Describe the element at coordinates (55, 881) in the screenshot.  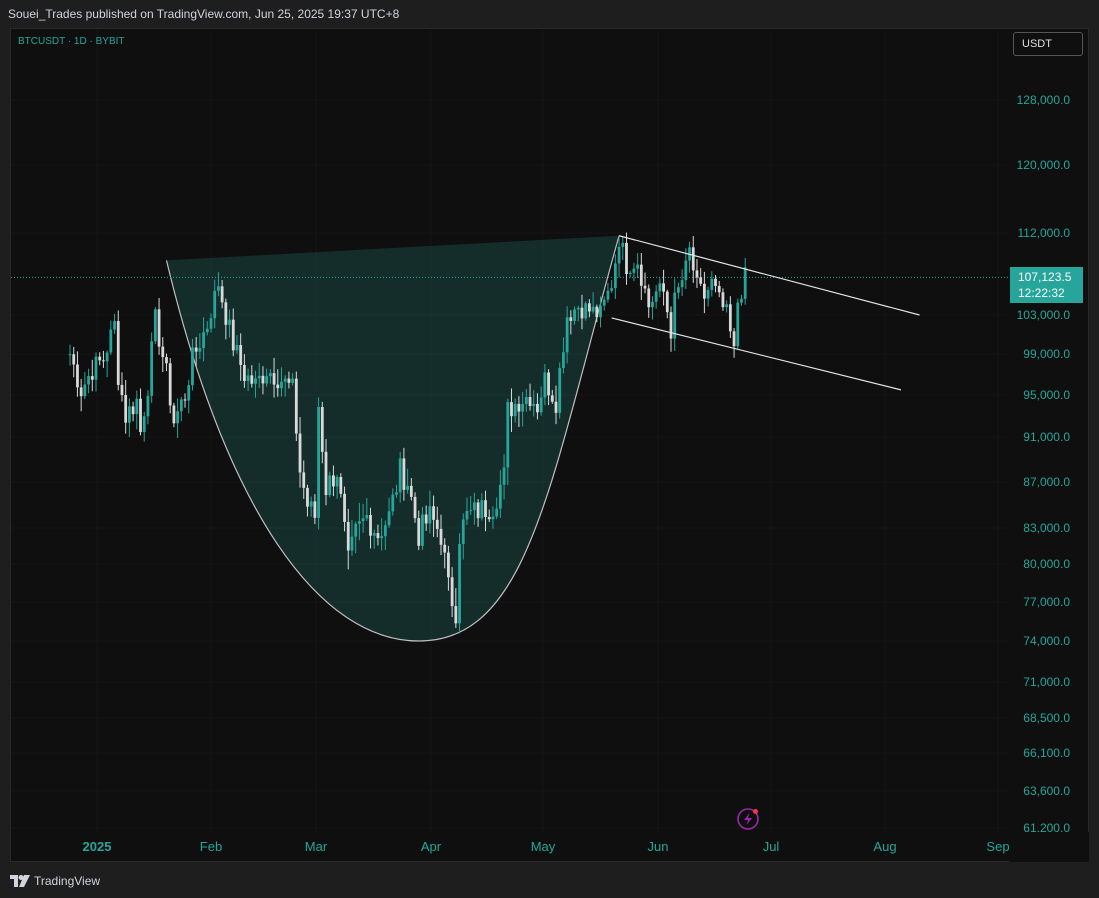
I see `tradingview-brand: TradingView` at that location.